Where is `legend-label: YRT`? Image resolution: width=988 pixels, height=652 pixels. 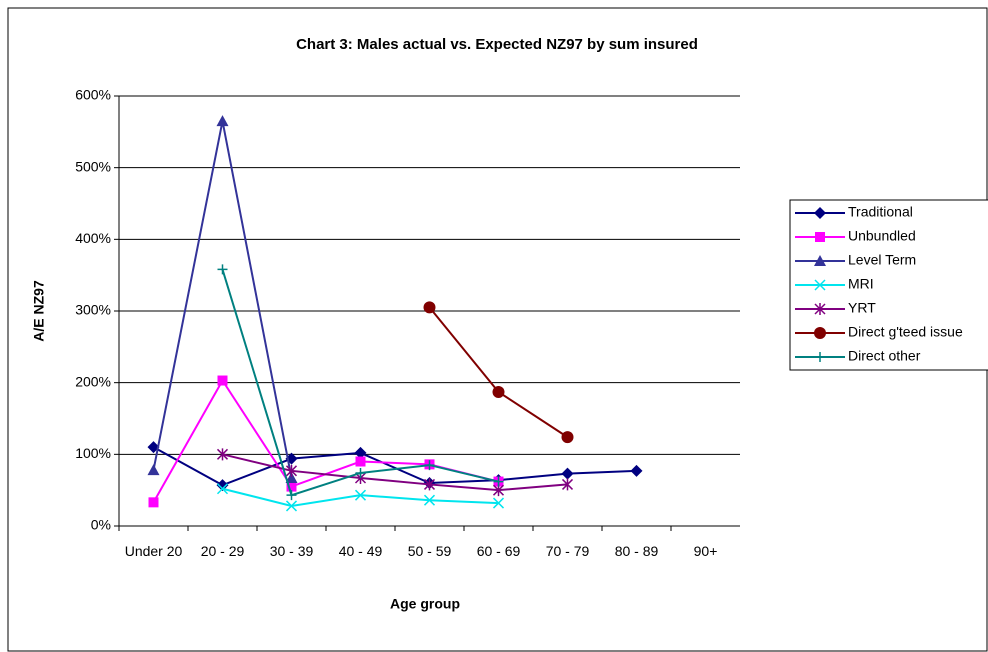 legend-label: YRT is located at coordinates (862, 308).